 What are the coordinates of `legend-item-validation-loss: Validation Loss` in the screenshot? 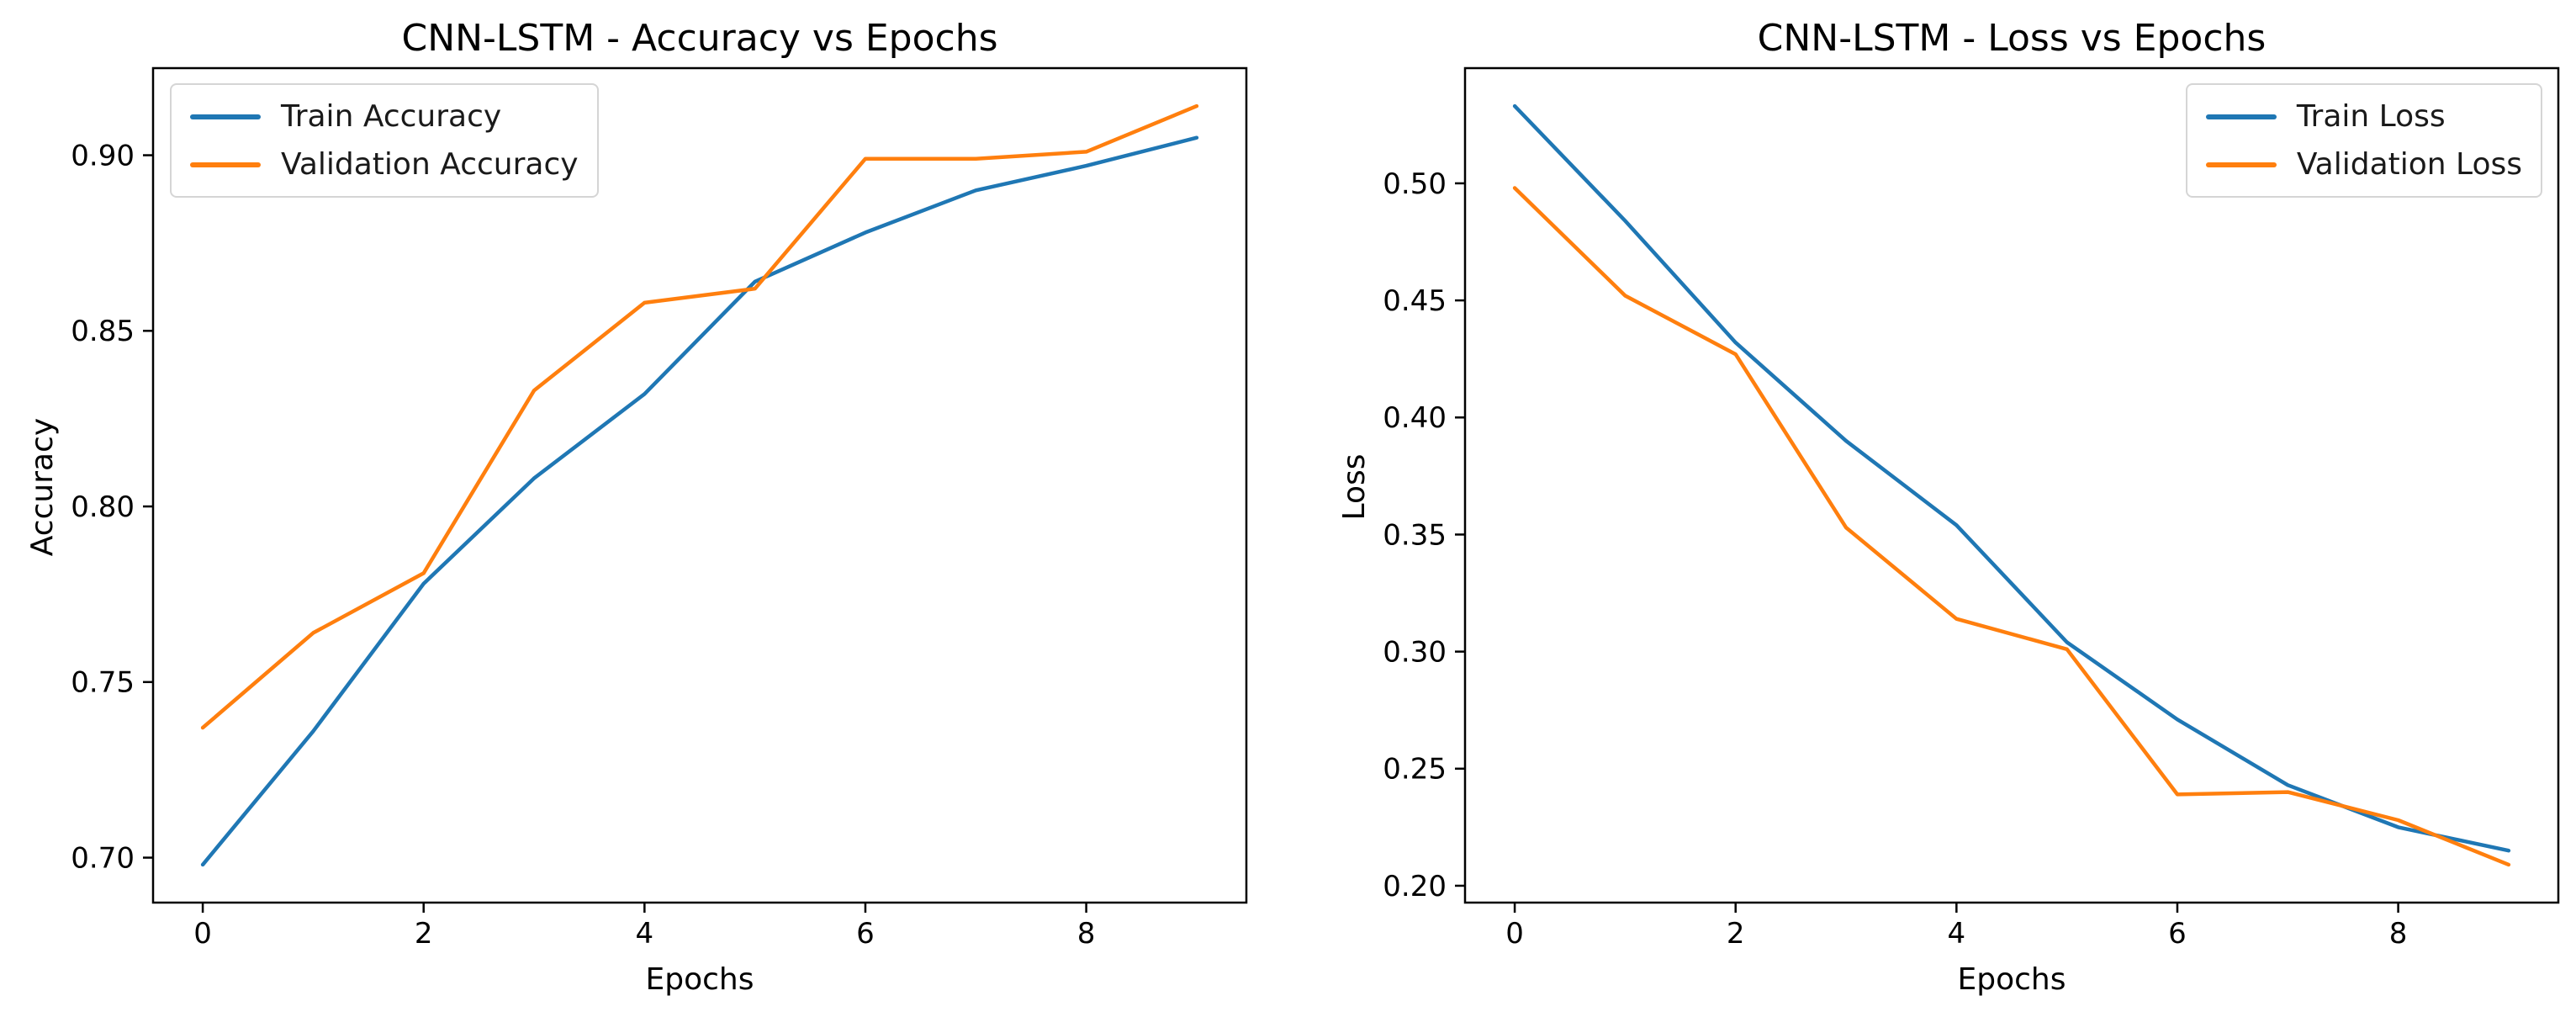 It's located at (2363, 164).